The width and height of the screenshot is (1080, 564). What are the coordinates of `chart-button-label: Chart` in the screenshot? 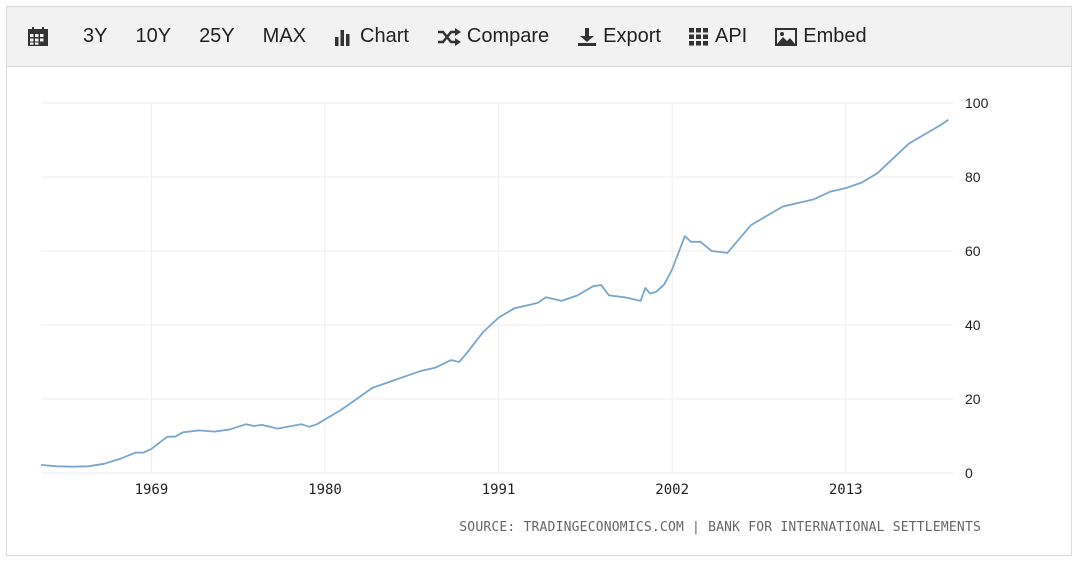 It's located at (384, 36).